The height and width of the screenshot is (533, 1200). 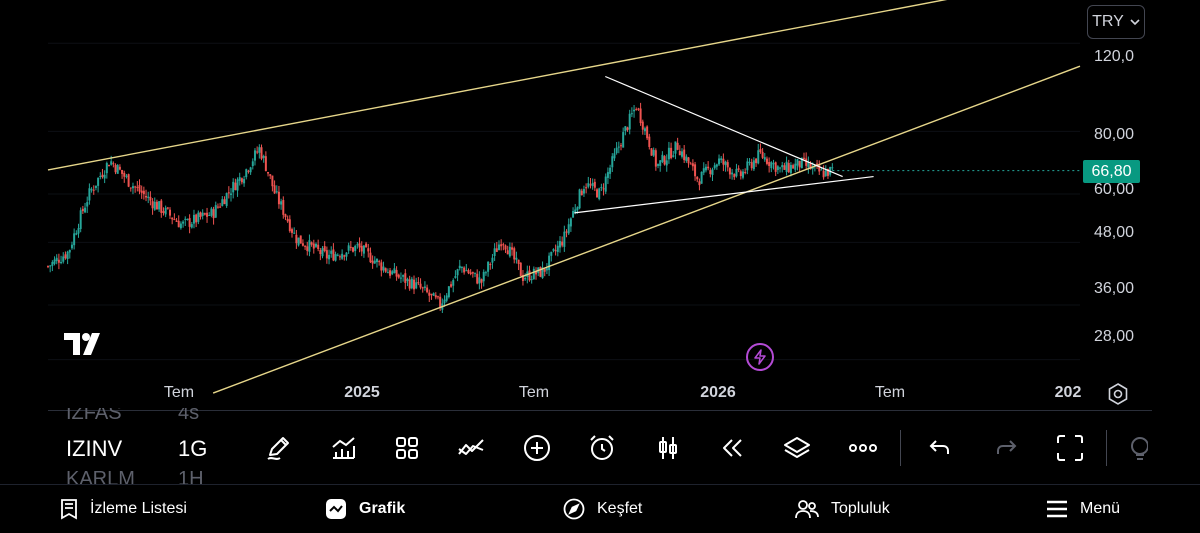 I want to click on fullscreen-icon, so click(x=1070, y=448).